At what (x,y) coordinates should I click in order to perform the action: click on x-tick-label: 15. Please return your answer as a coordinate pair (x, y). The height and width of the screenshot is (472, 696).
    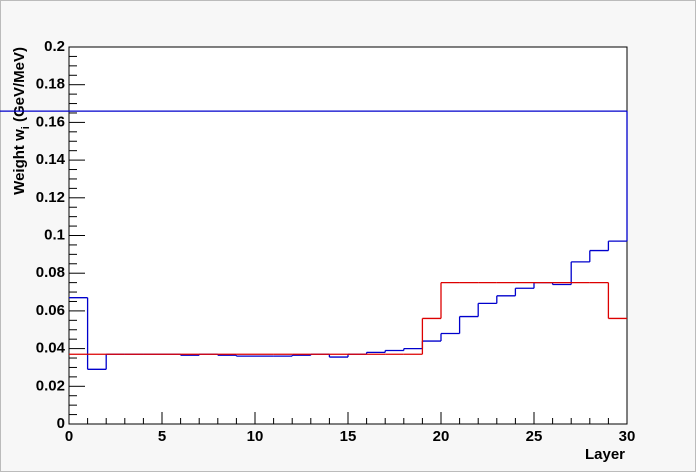
    Looking at the image, I should click on (348, 436).